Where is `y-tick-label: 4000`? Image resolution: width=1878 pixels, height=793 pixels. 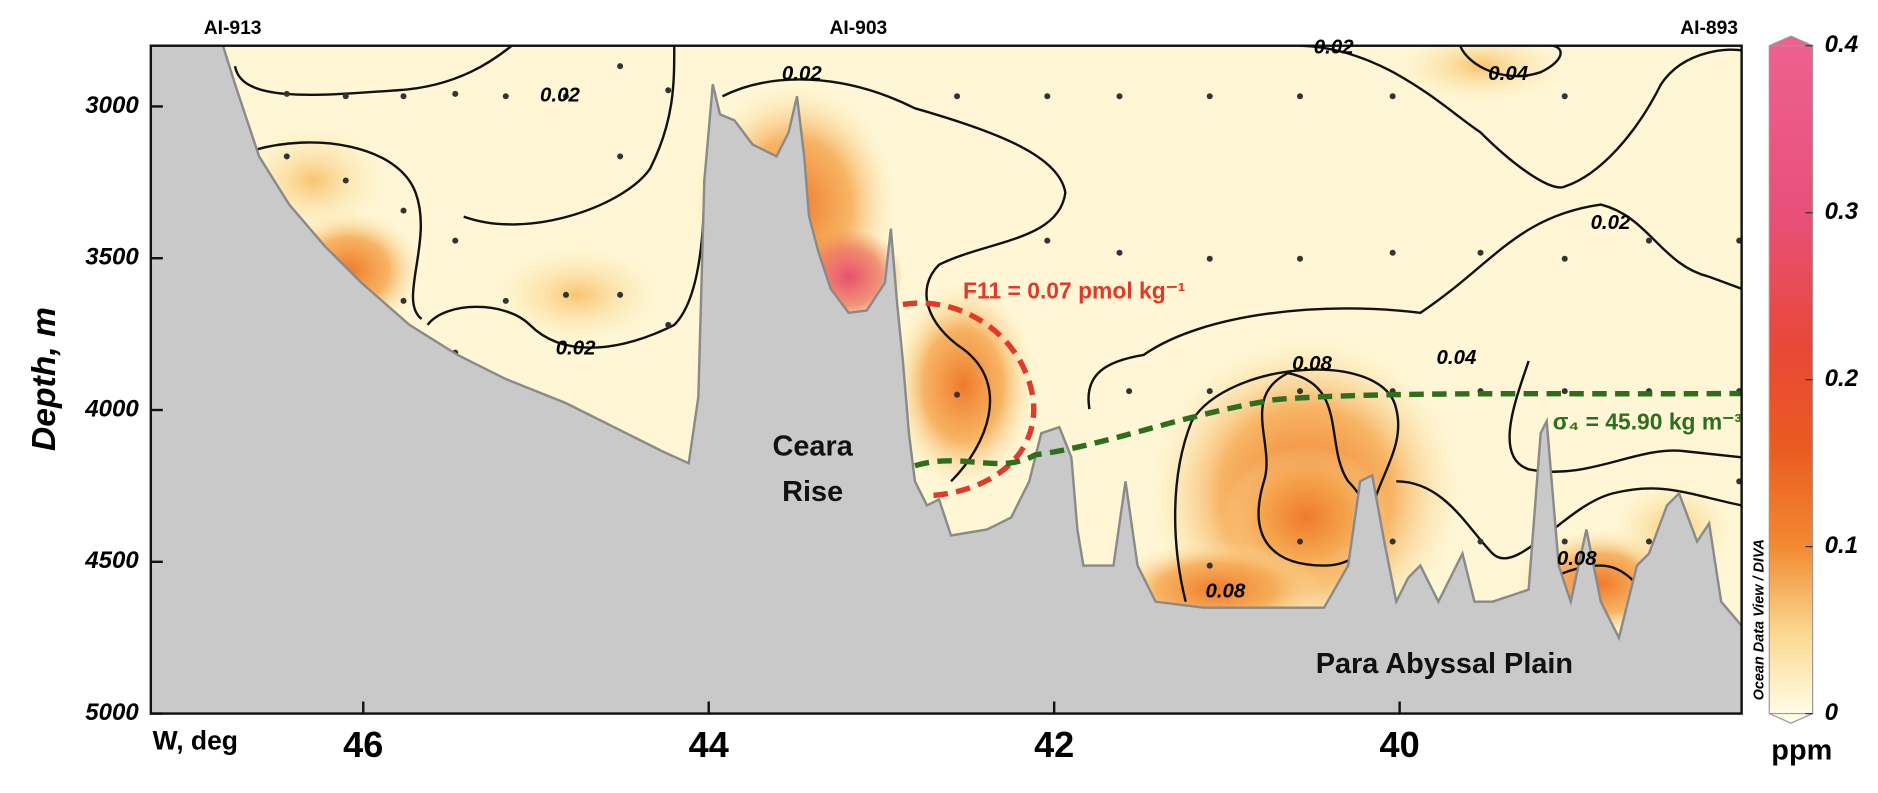 y-tick-label: 4000 is located at coordinates (111, 408).